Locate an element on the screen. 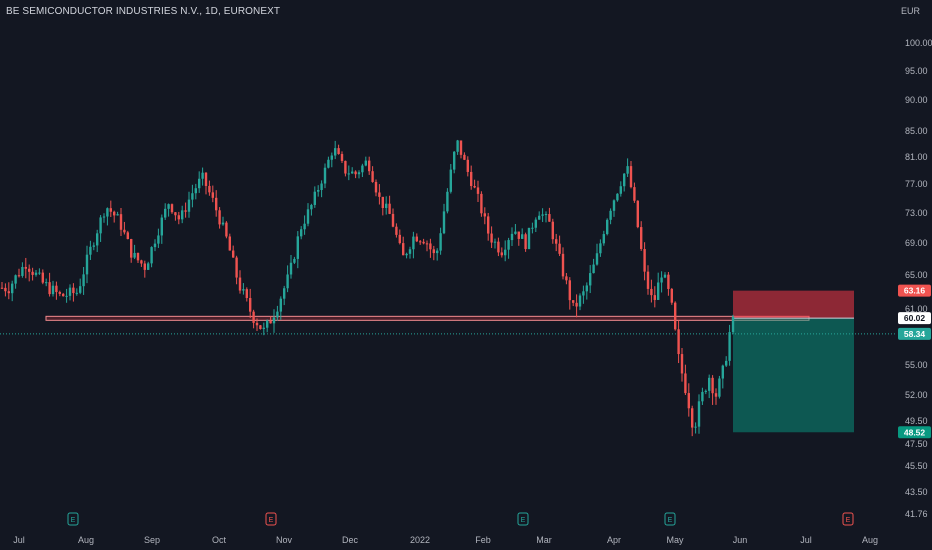 The width and height of the screenshot is (932, 550). price-axis-tick: 85.00 is located at coordinates (916, 131).